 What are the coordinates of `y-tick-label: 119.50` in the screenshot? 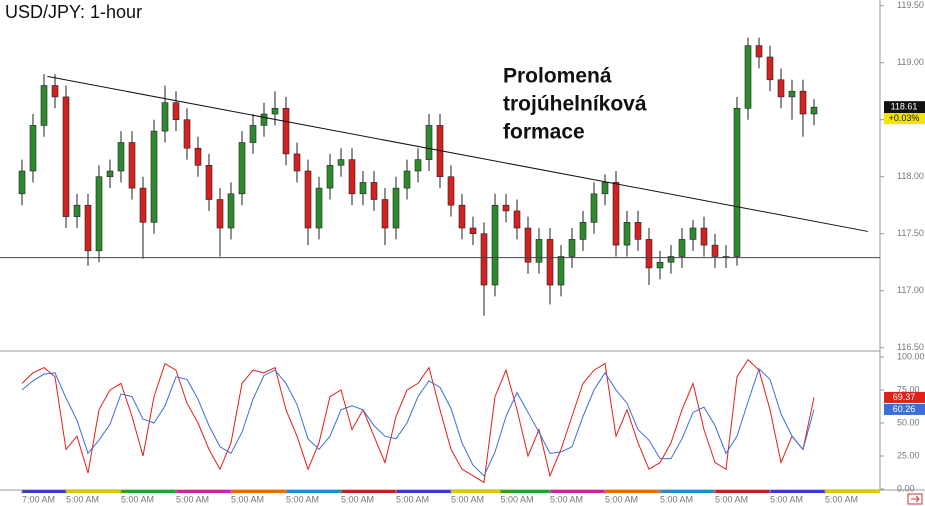 It's located at (910, 5).